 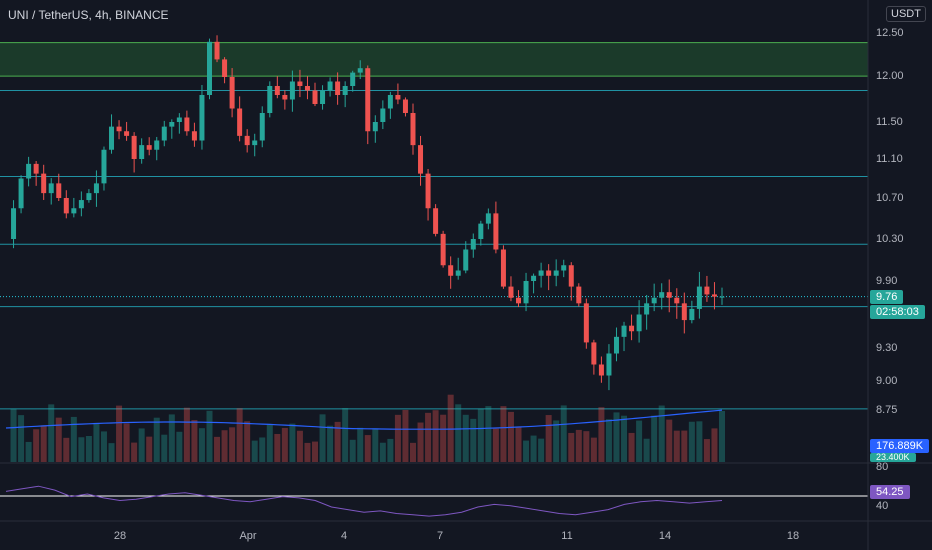 I want to click on y-tick-label: 11.50, so click(x=889, y=122).